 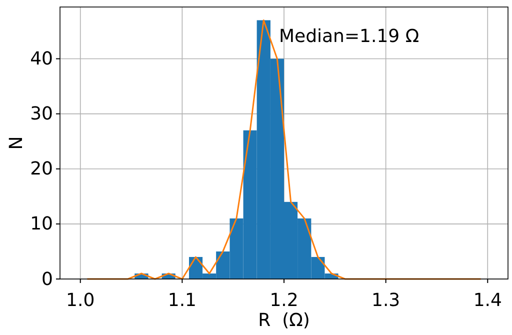 I want to click on y-tick-label: 30, so click(x=41, y=114).